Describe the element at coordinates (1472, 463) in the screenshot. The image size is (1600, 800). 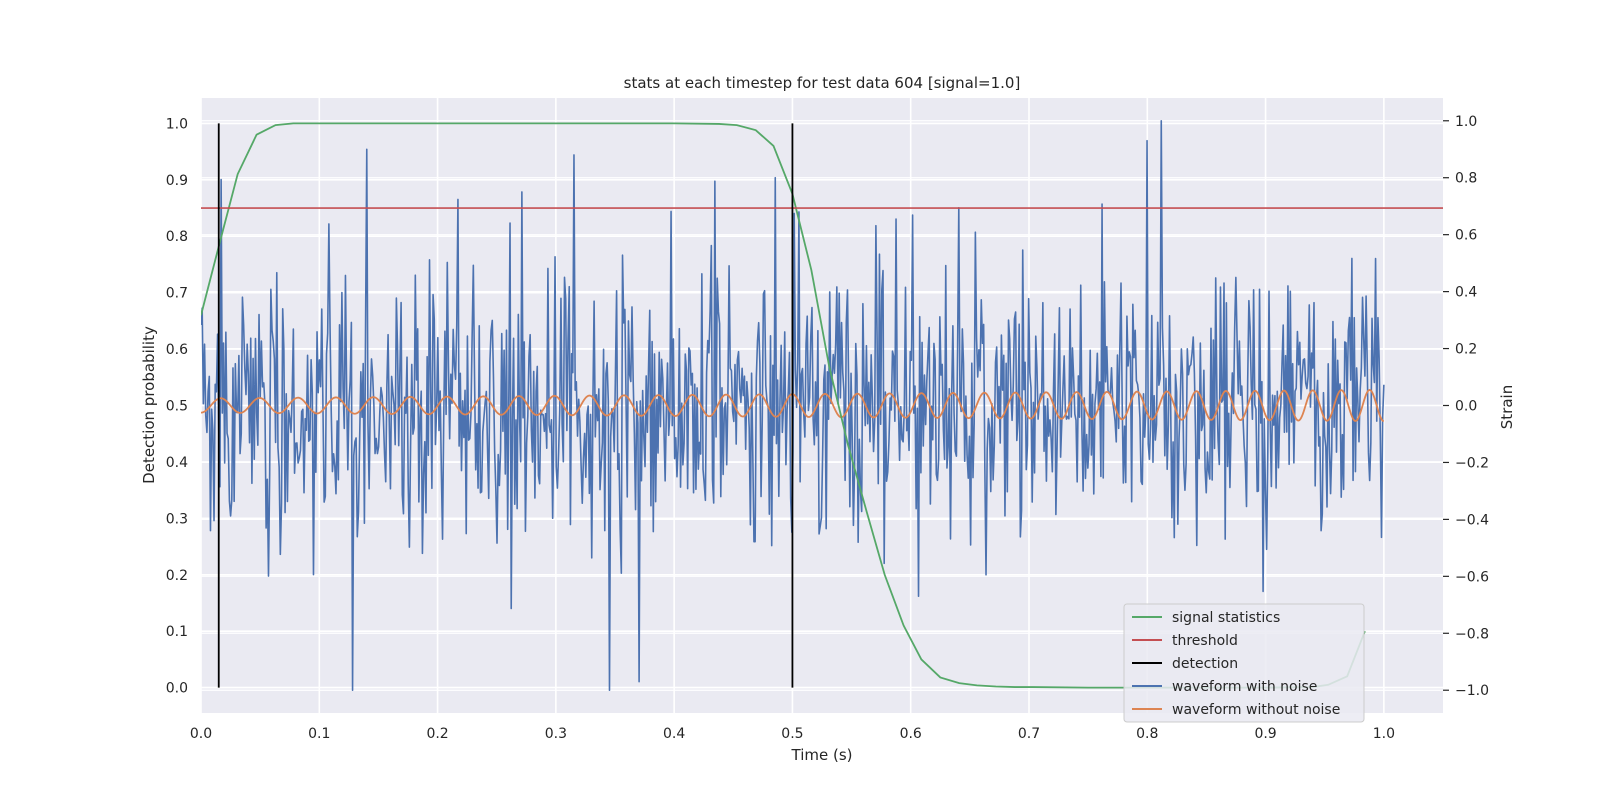
I see `y2-tick-label: −0.2` at that location.